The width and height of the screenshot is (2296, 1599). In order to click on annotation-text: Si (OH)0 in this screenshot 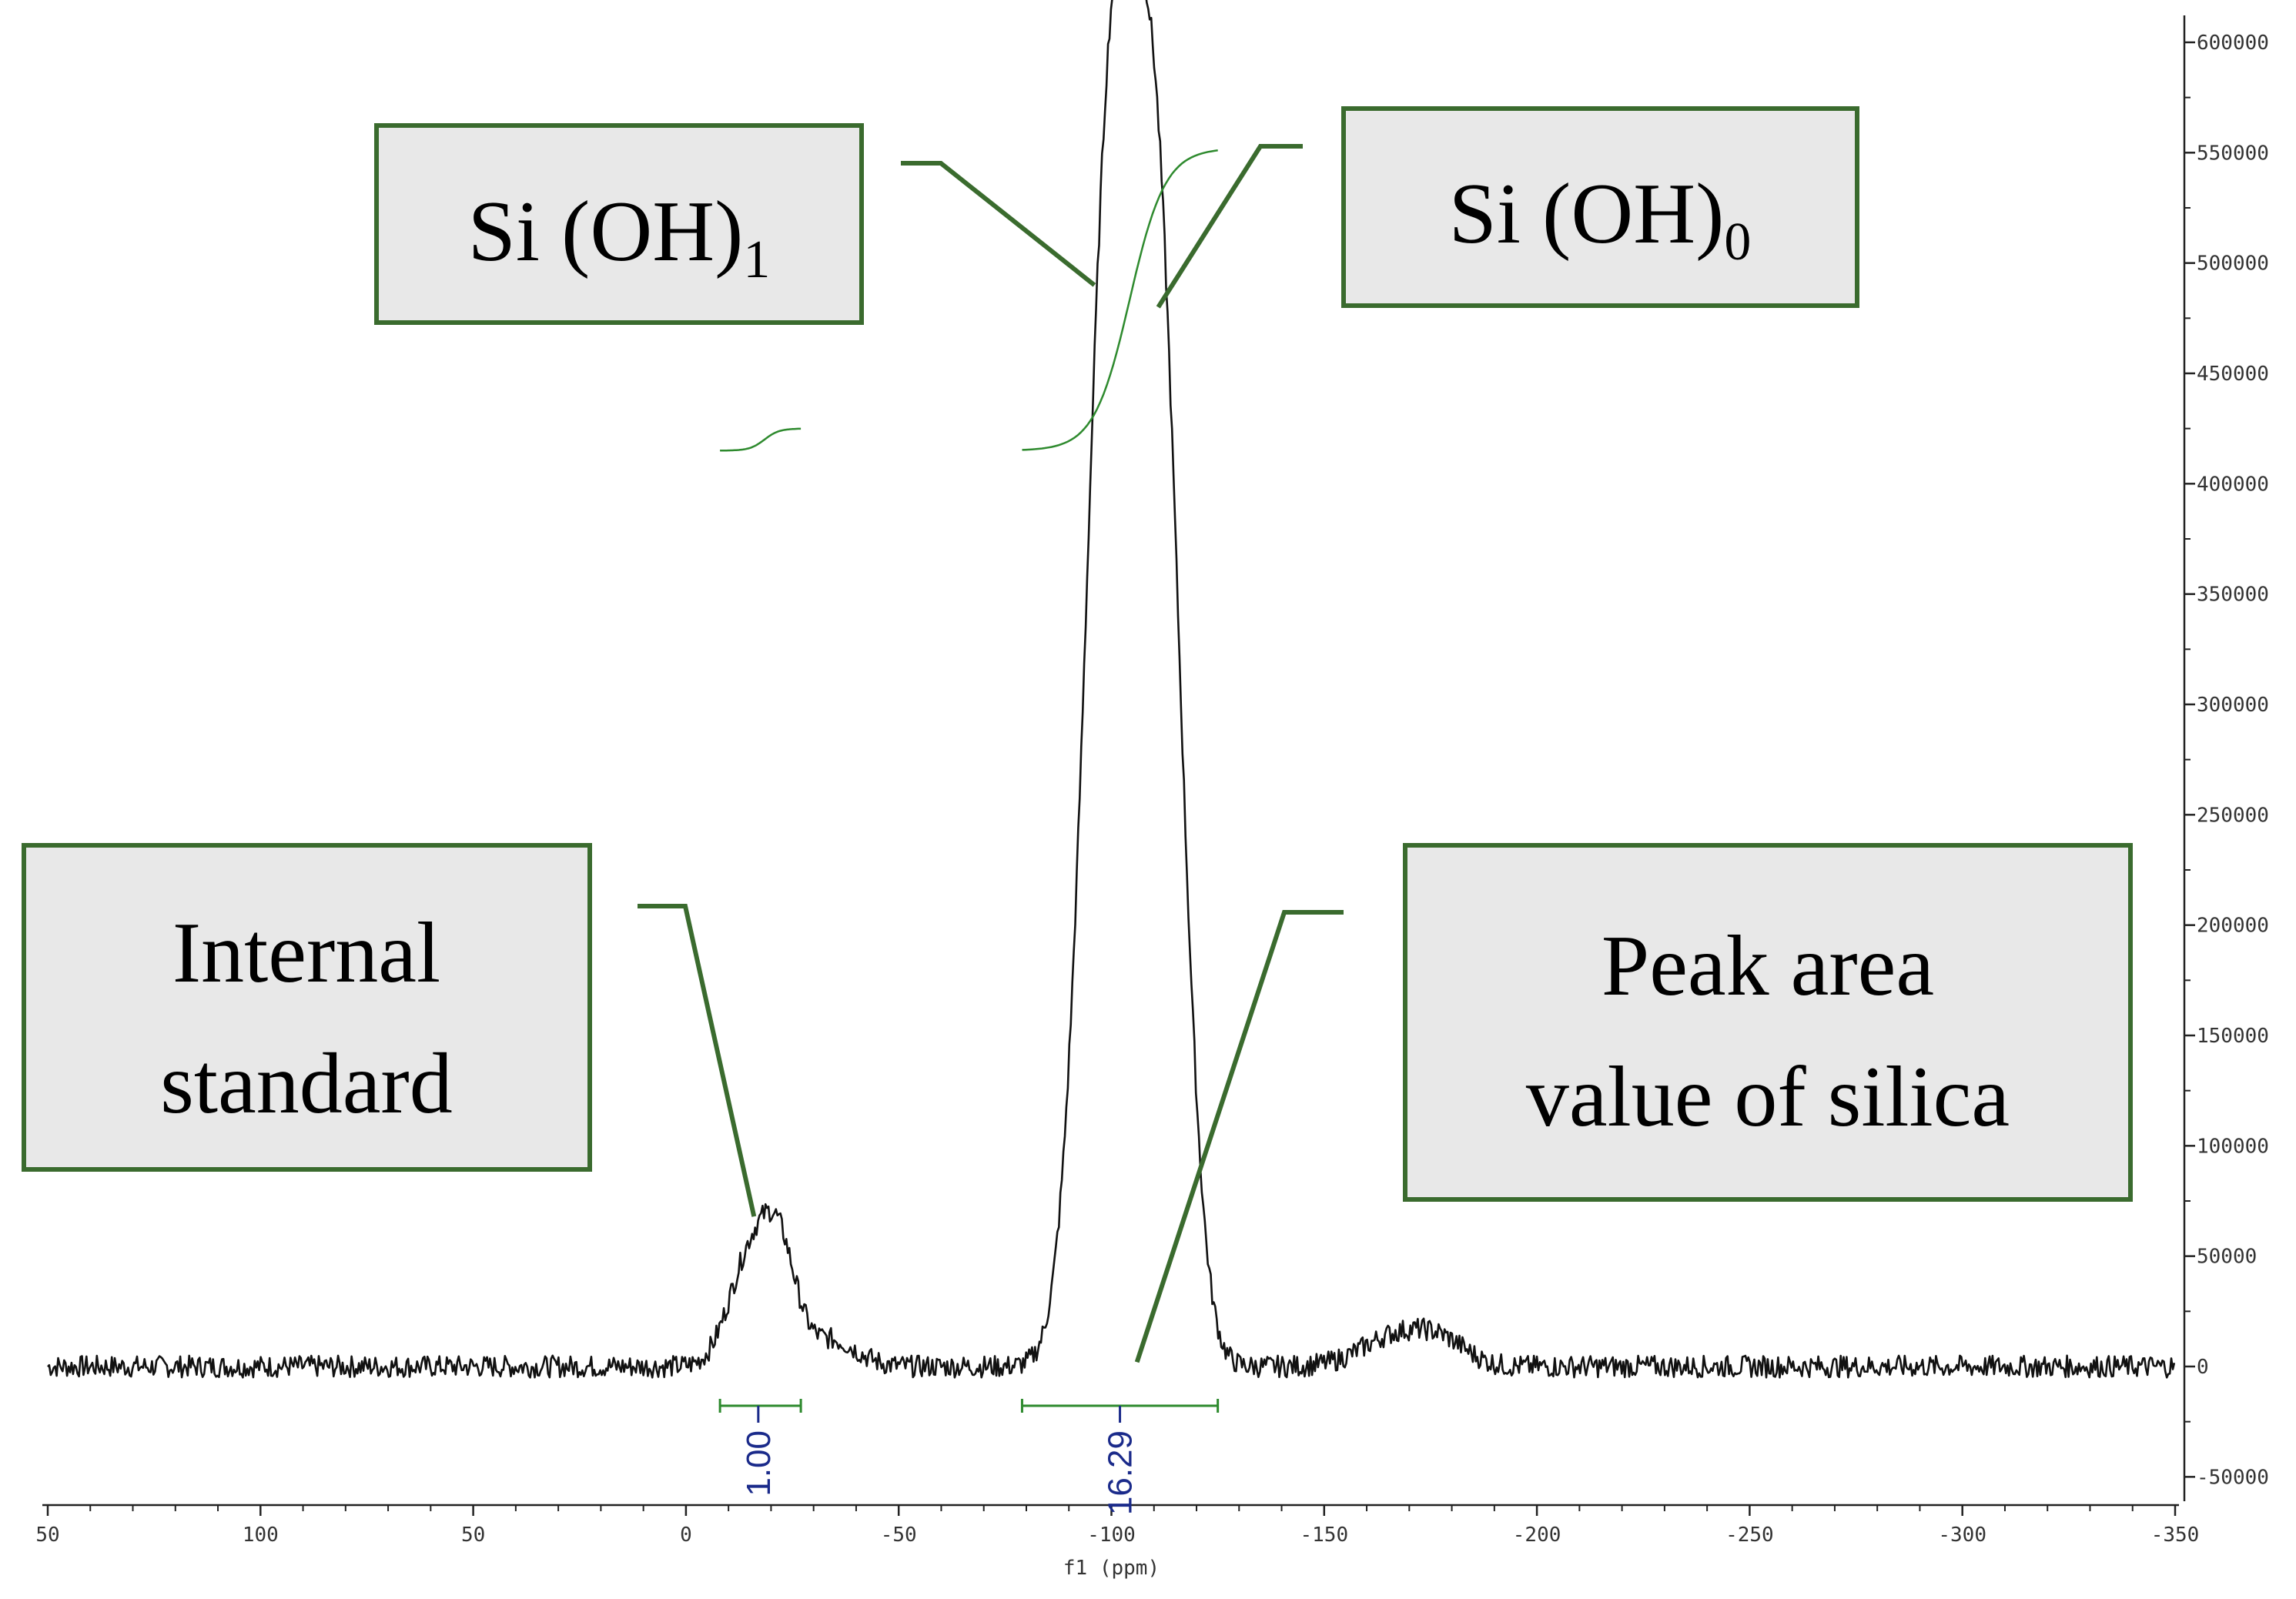, I will do `click(1600, 219)`.